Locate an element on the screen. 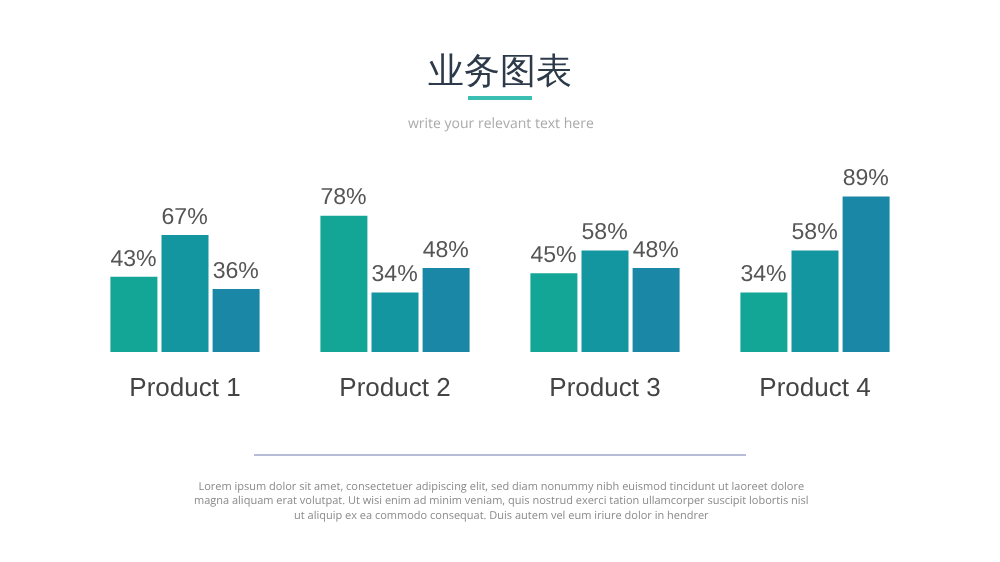 The height and width of the screenshot is (562, 1000). x-tick-label: Product 2 is located at coordinates (395, 387).